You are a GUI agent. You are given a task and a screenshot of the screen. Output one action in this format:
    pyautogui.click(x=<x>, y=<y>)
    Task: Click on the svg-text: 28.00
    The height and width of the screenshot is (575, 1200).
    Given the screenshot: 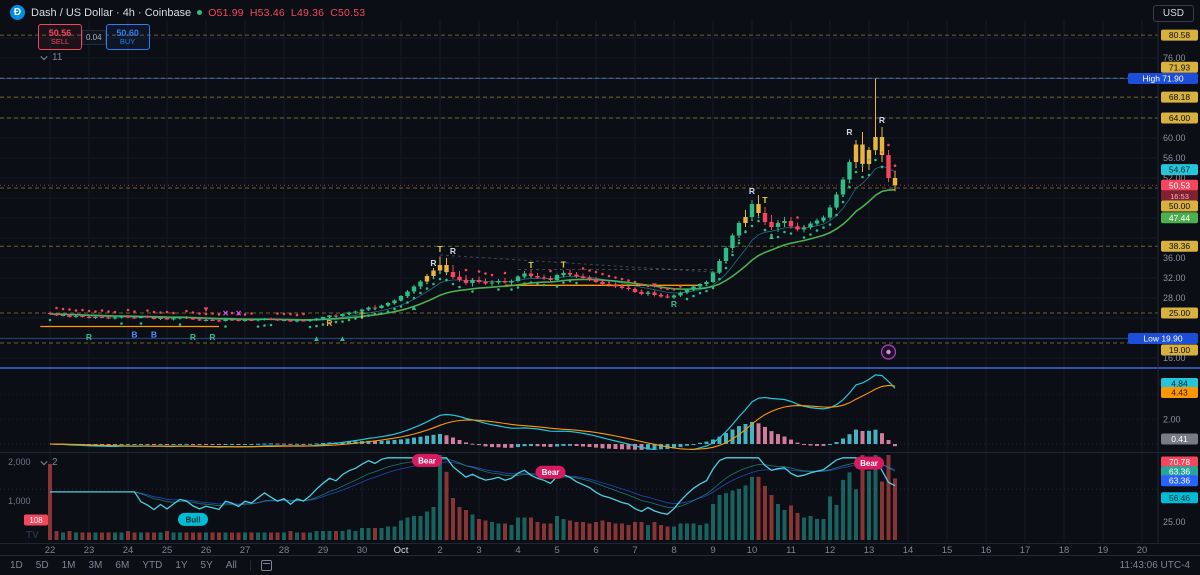 What is the action you would take?
    pyautogui.click(x=1174, y=298)
    